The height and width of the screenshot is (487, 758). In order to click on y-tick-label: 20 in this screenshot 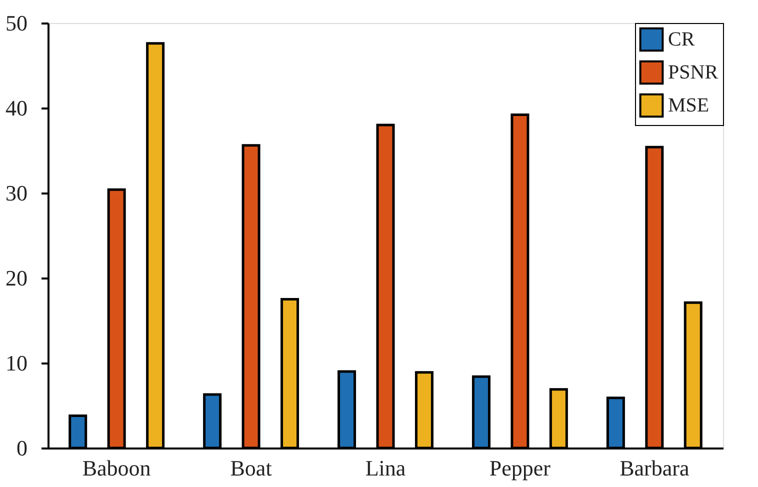, I will do `click(17, 278)`.